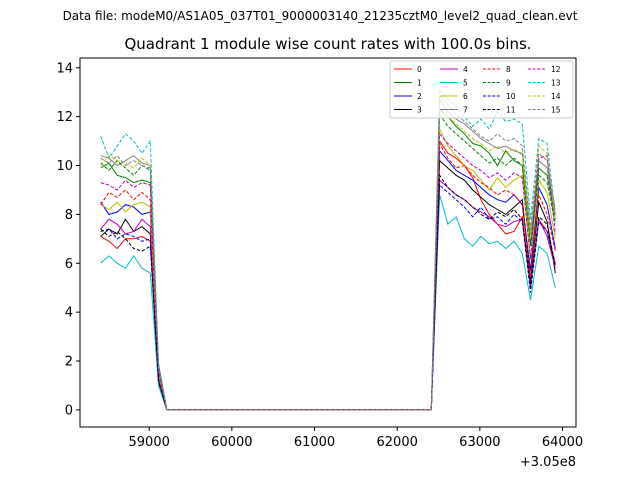 The height and width of the screenshot is (480, 640). Describe the element at coordinates (479, 442) in the screenshot. I see `x-tick-label: 63000` at that location.